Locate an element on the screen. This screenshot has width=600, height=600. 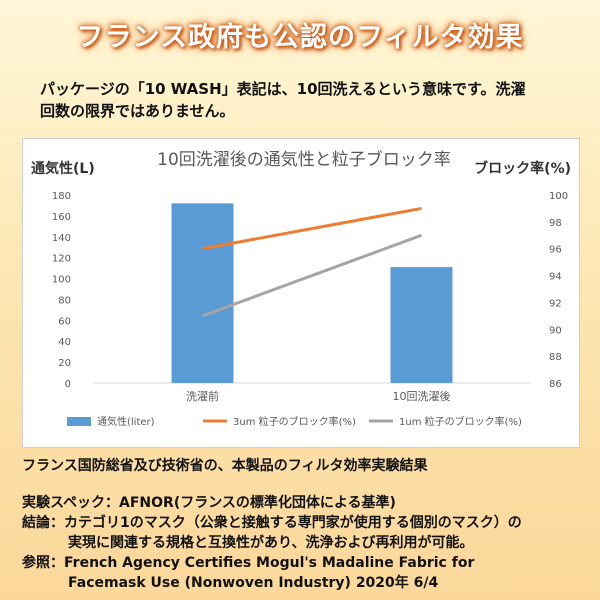
experiment-spec: 実験スペック：AFNOR(フランスの標準化団体による基準) is located at coordinates (209, 503).